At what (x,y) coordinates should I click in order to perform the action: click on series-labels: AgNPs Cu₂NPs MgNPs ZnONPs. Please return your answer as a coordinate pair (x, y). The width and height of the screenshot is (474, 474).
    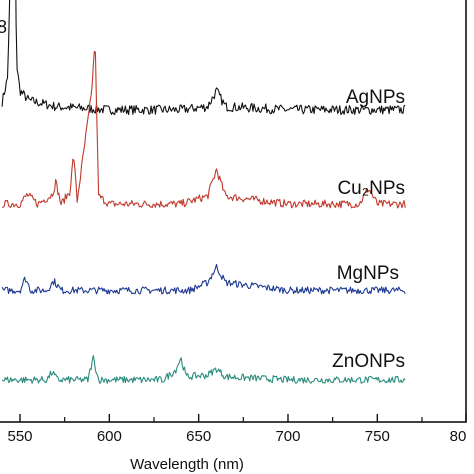
    Looking at the image, I should click on (368, 229).